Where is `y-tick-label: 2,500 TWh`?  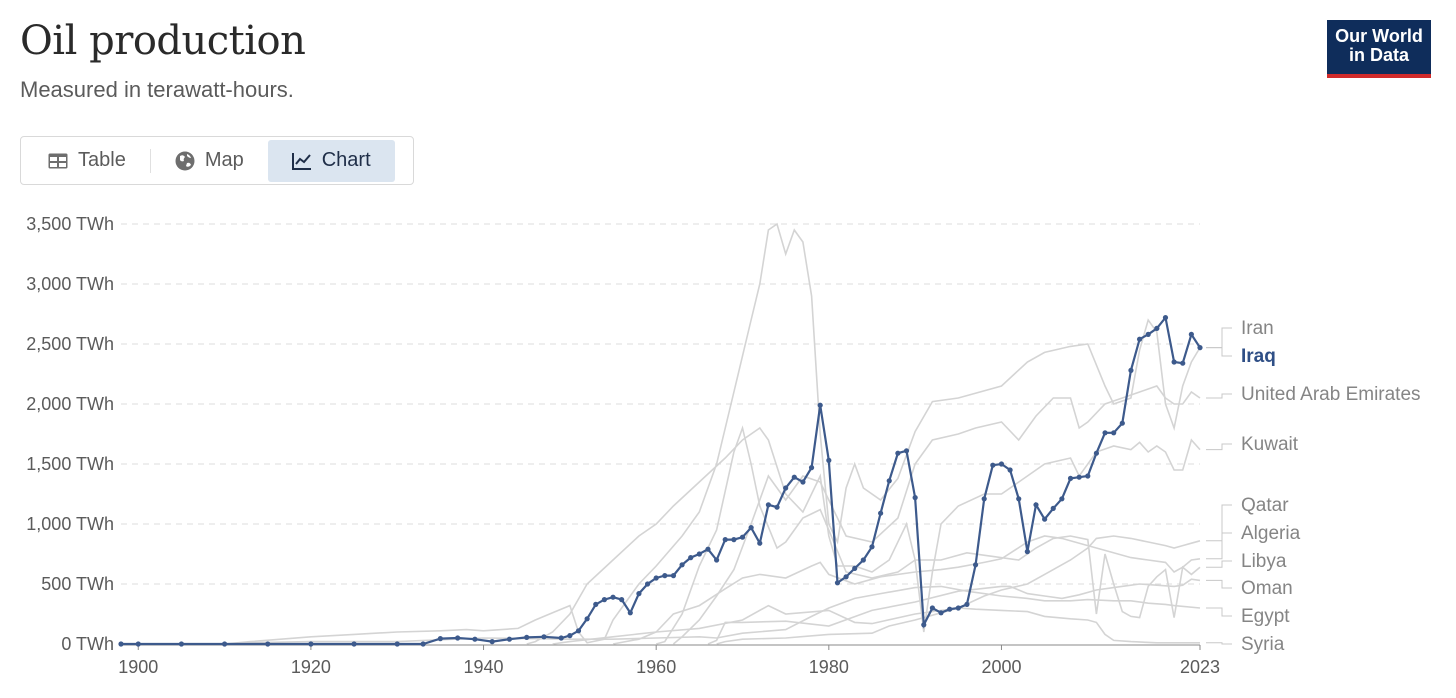
y-tick-label: 2,500 TWh is located at coordinates (70, 344).